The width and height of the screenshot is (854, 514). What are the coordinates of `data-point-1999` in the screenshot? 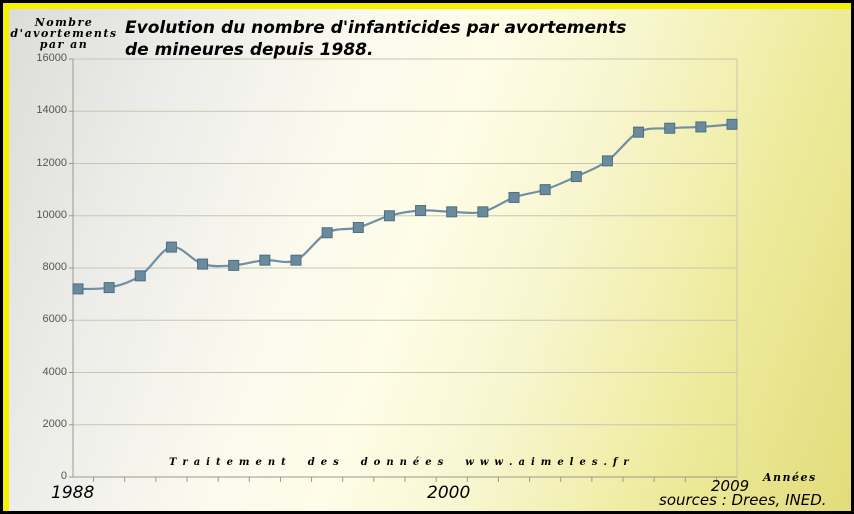 It's located at (421, 211).